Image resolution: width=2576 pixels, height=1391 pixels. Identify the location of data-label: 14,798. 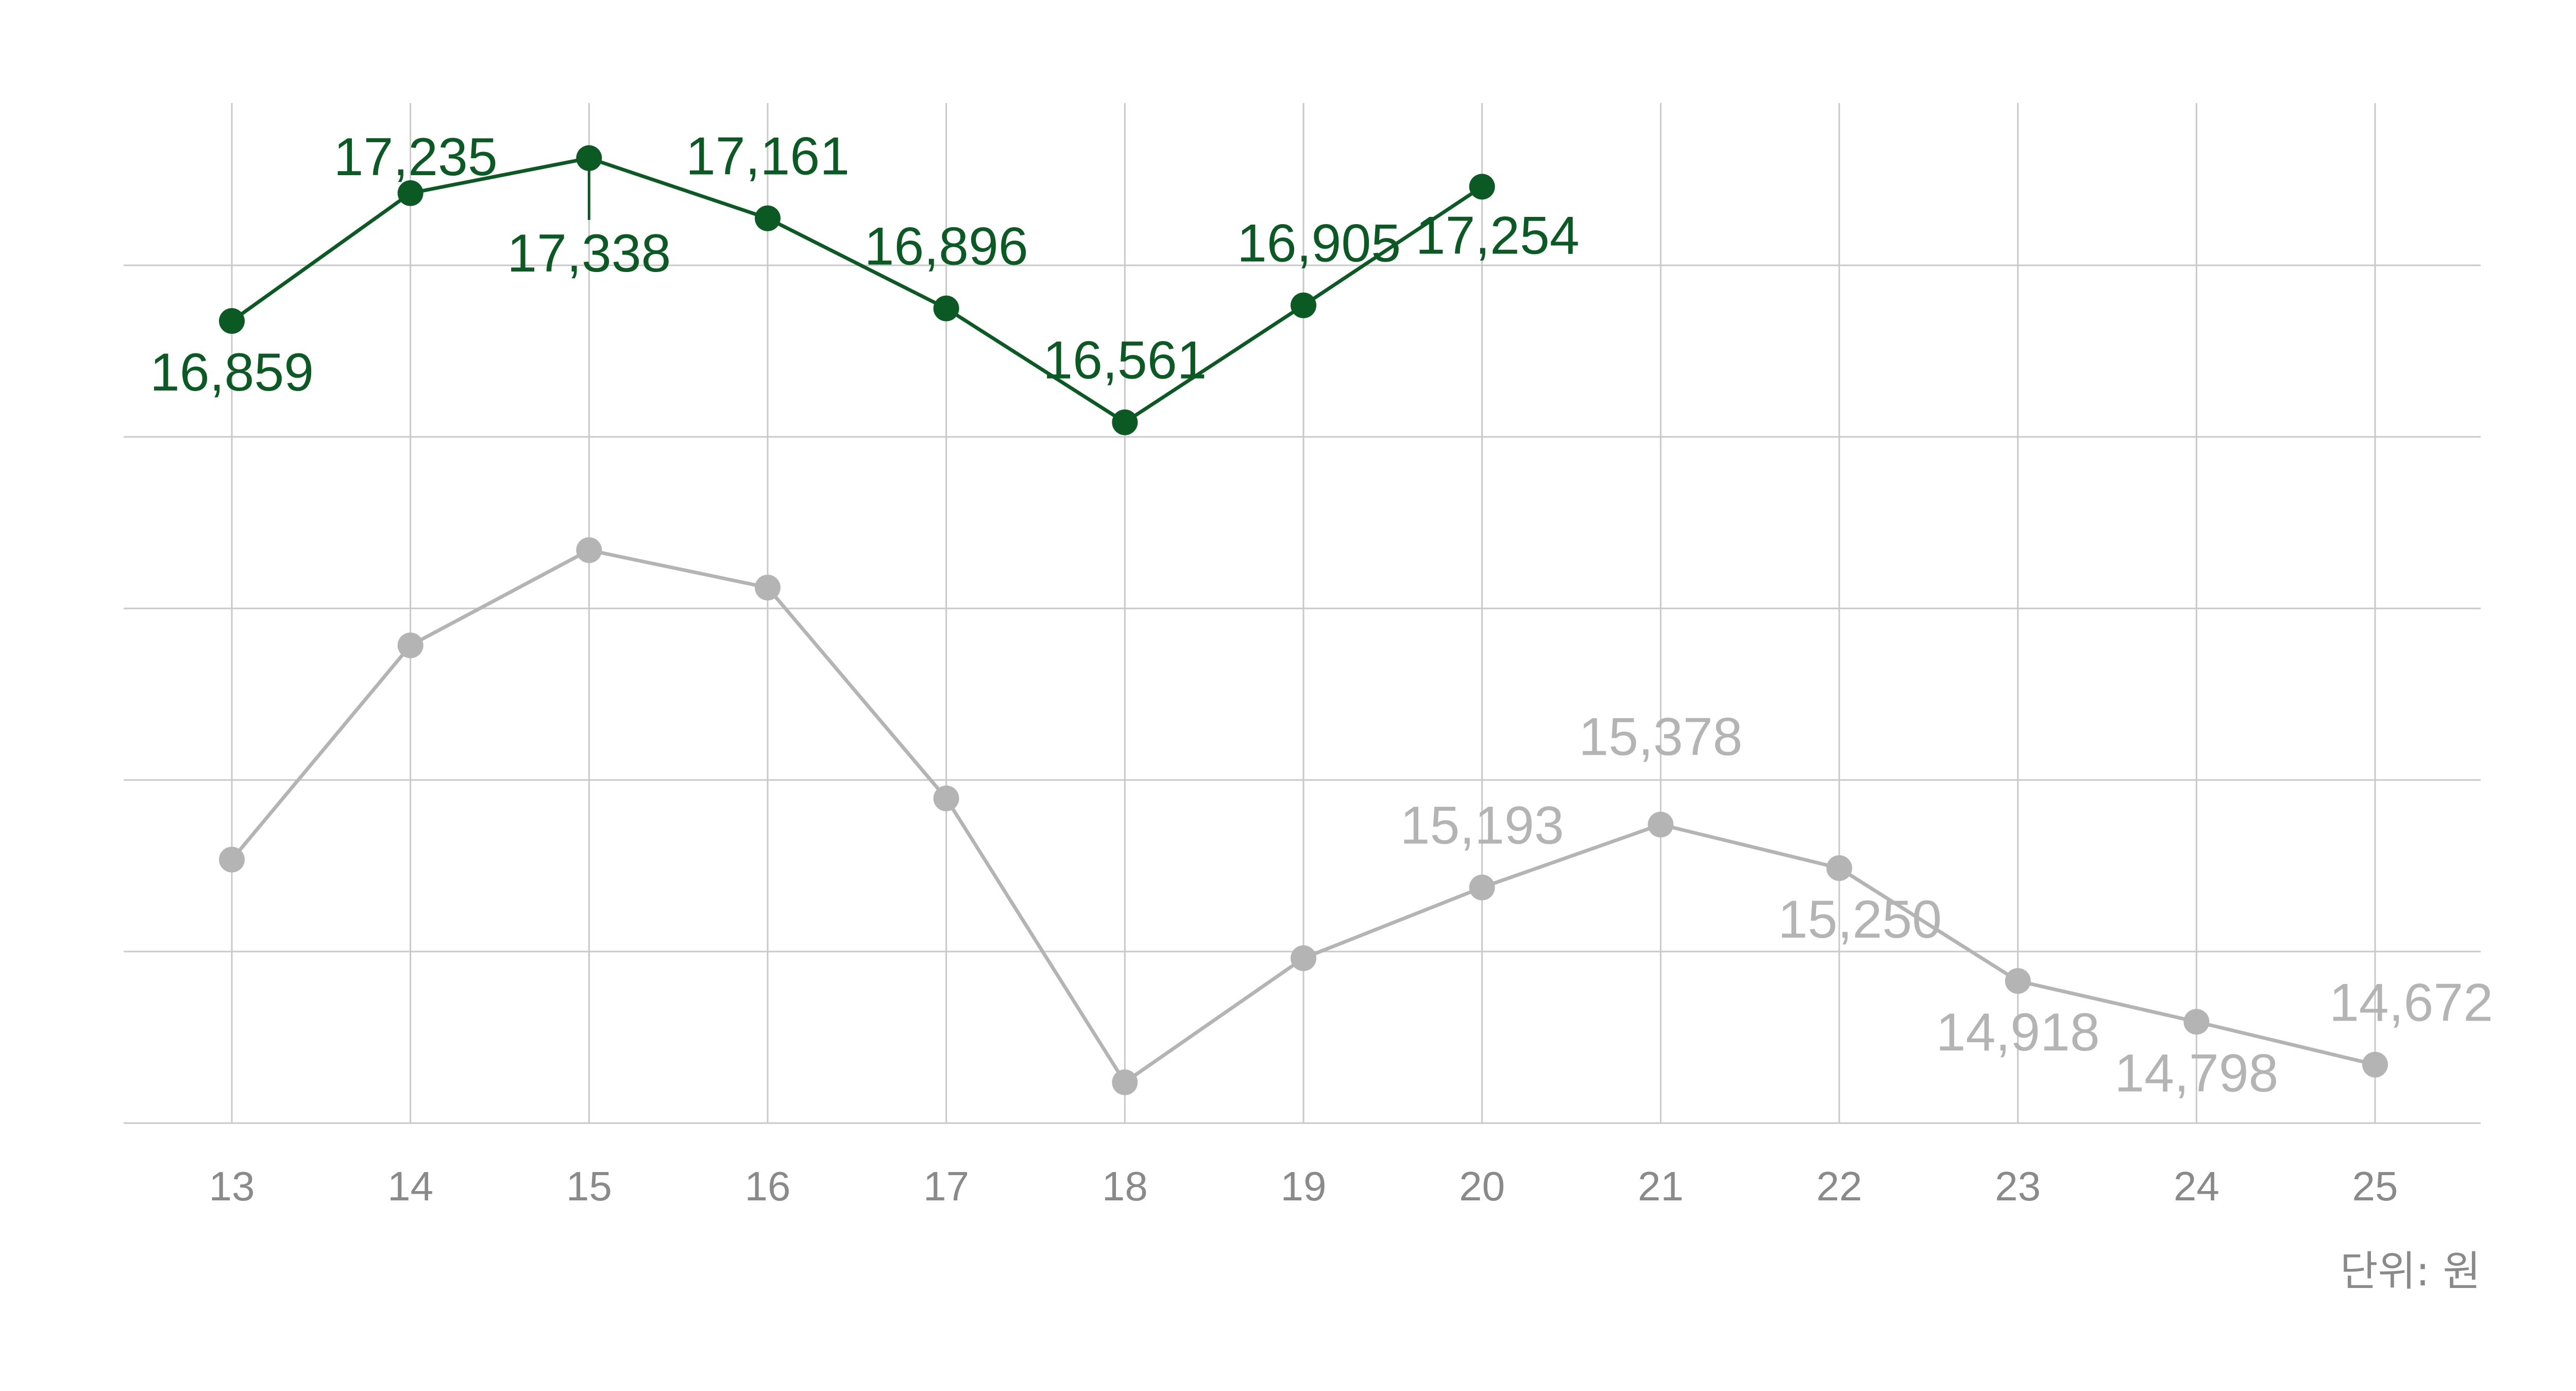
(2196, 1073).